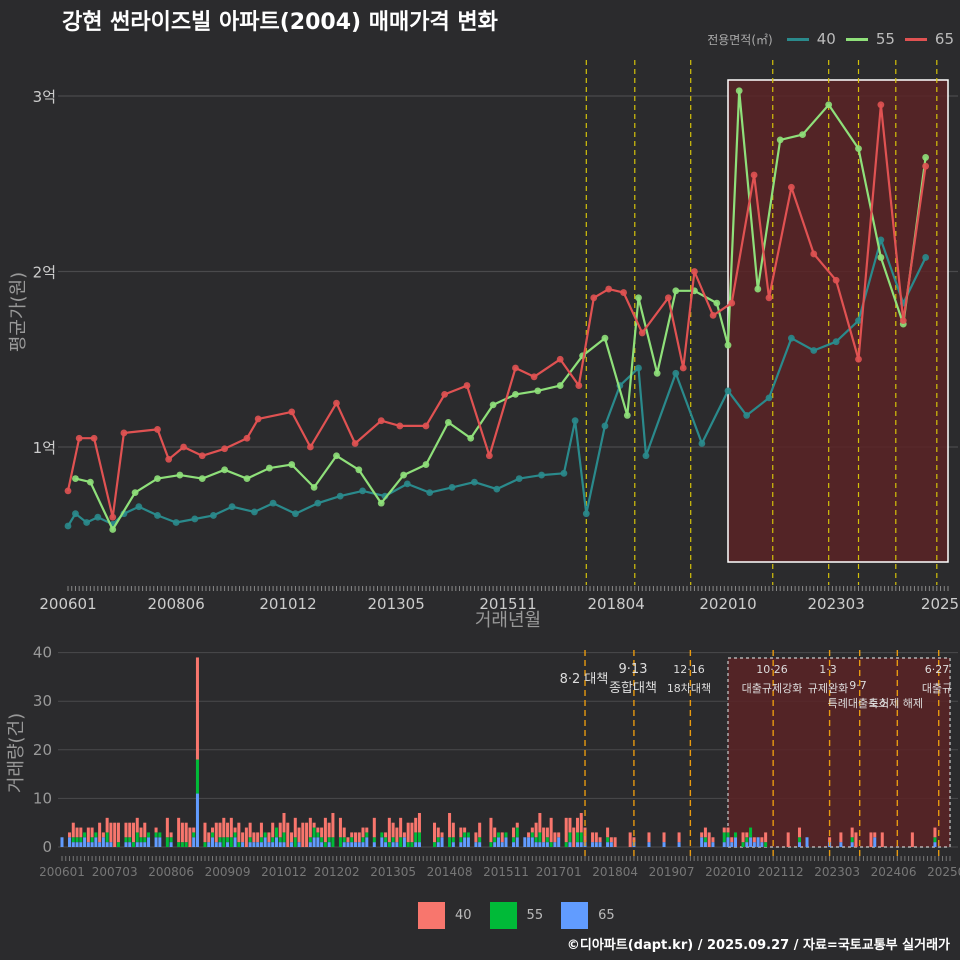 Image resolution: width=960 pixels, height=960 pixels. What do you see at coordinates (584, 679) in the screenshot?
I see `volume-annotation-a1: 8·2 대책` at bounding box center [584, 679].